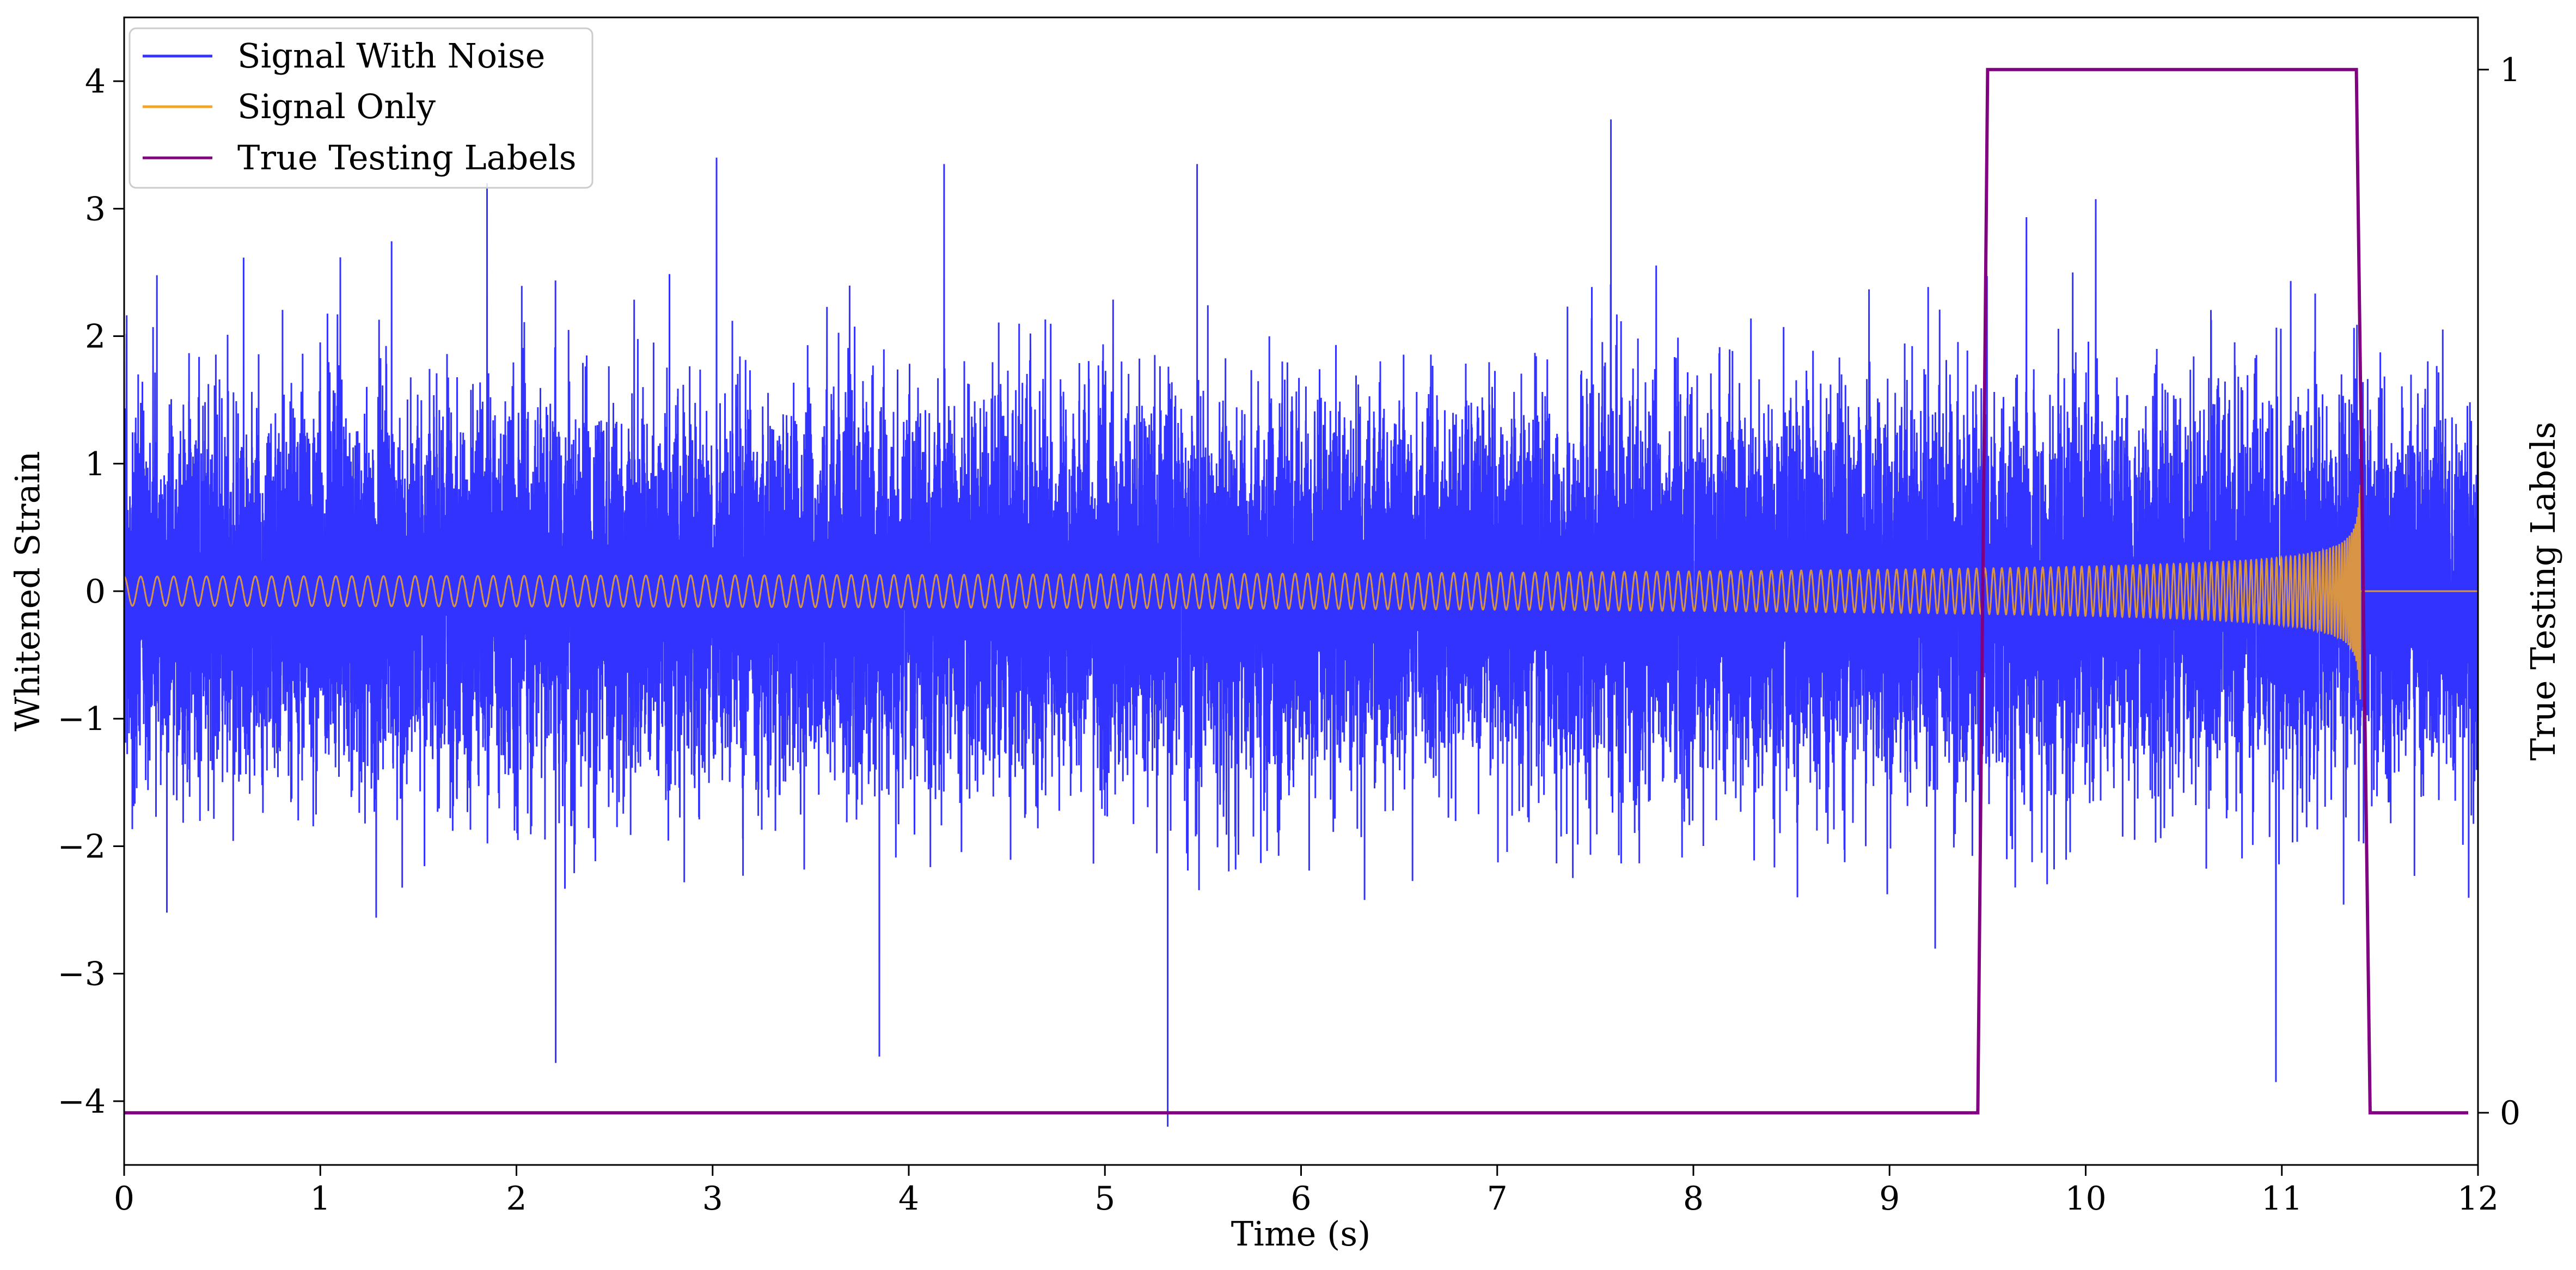 Image resolution: width=2576 pixels, height=1270 pixels. What do you see at coordinates (82, 846) in the screenshot?
I see `y-tick-label: −2` at bounding box center [82, 846].